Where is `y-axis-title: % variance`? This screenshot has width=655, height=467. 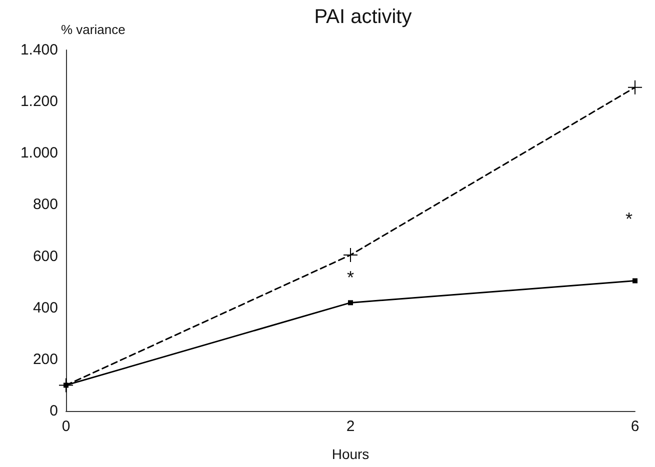 y-axis-title: % variance is located at coordinates (93, 29).